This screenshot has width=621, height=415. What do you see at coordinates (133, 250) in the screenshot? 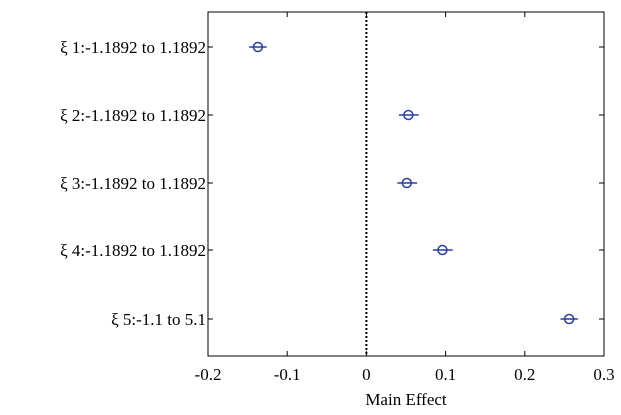
I see `category-label: ξ 4:-1.1892 to 1.1892` at bounding box center [133, 250].